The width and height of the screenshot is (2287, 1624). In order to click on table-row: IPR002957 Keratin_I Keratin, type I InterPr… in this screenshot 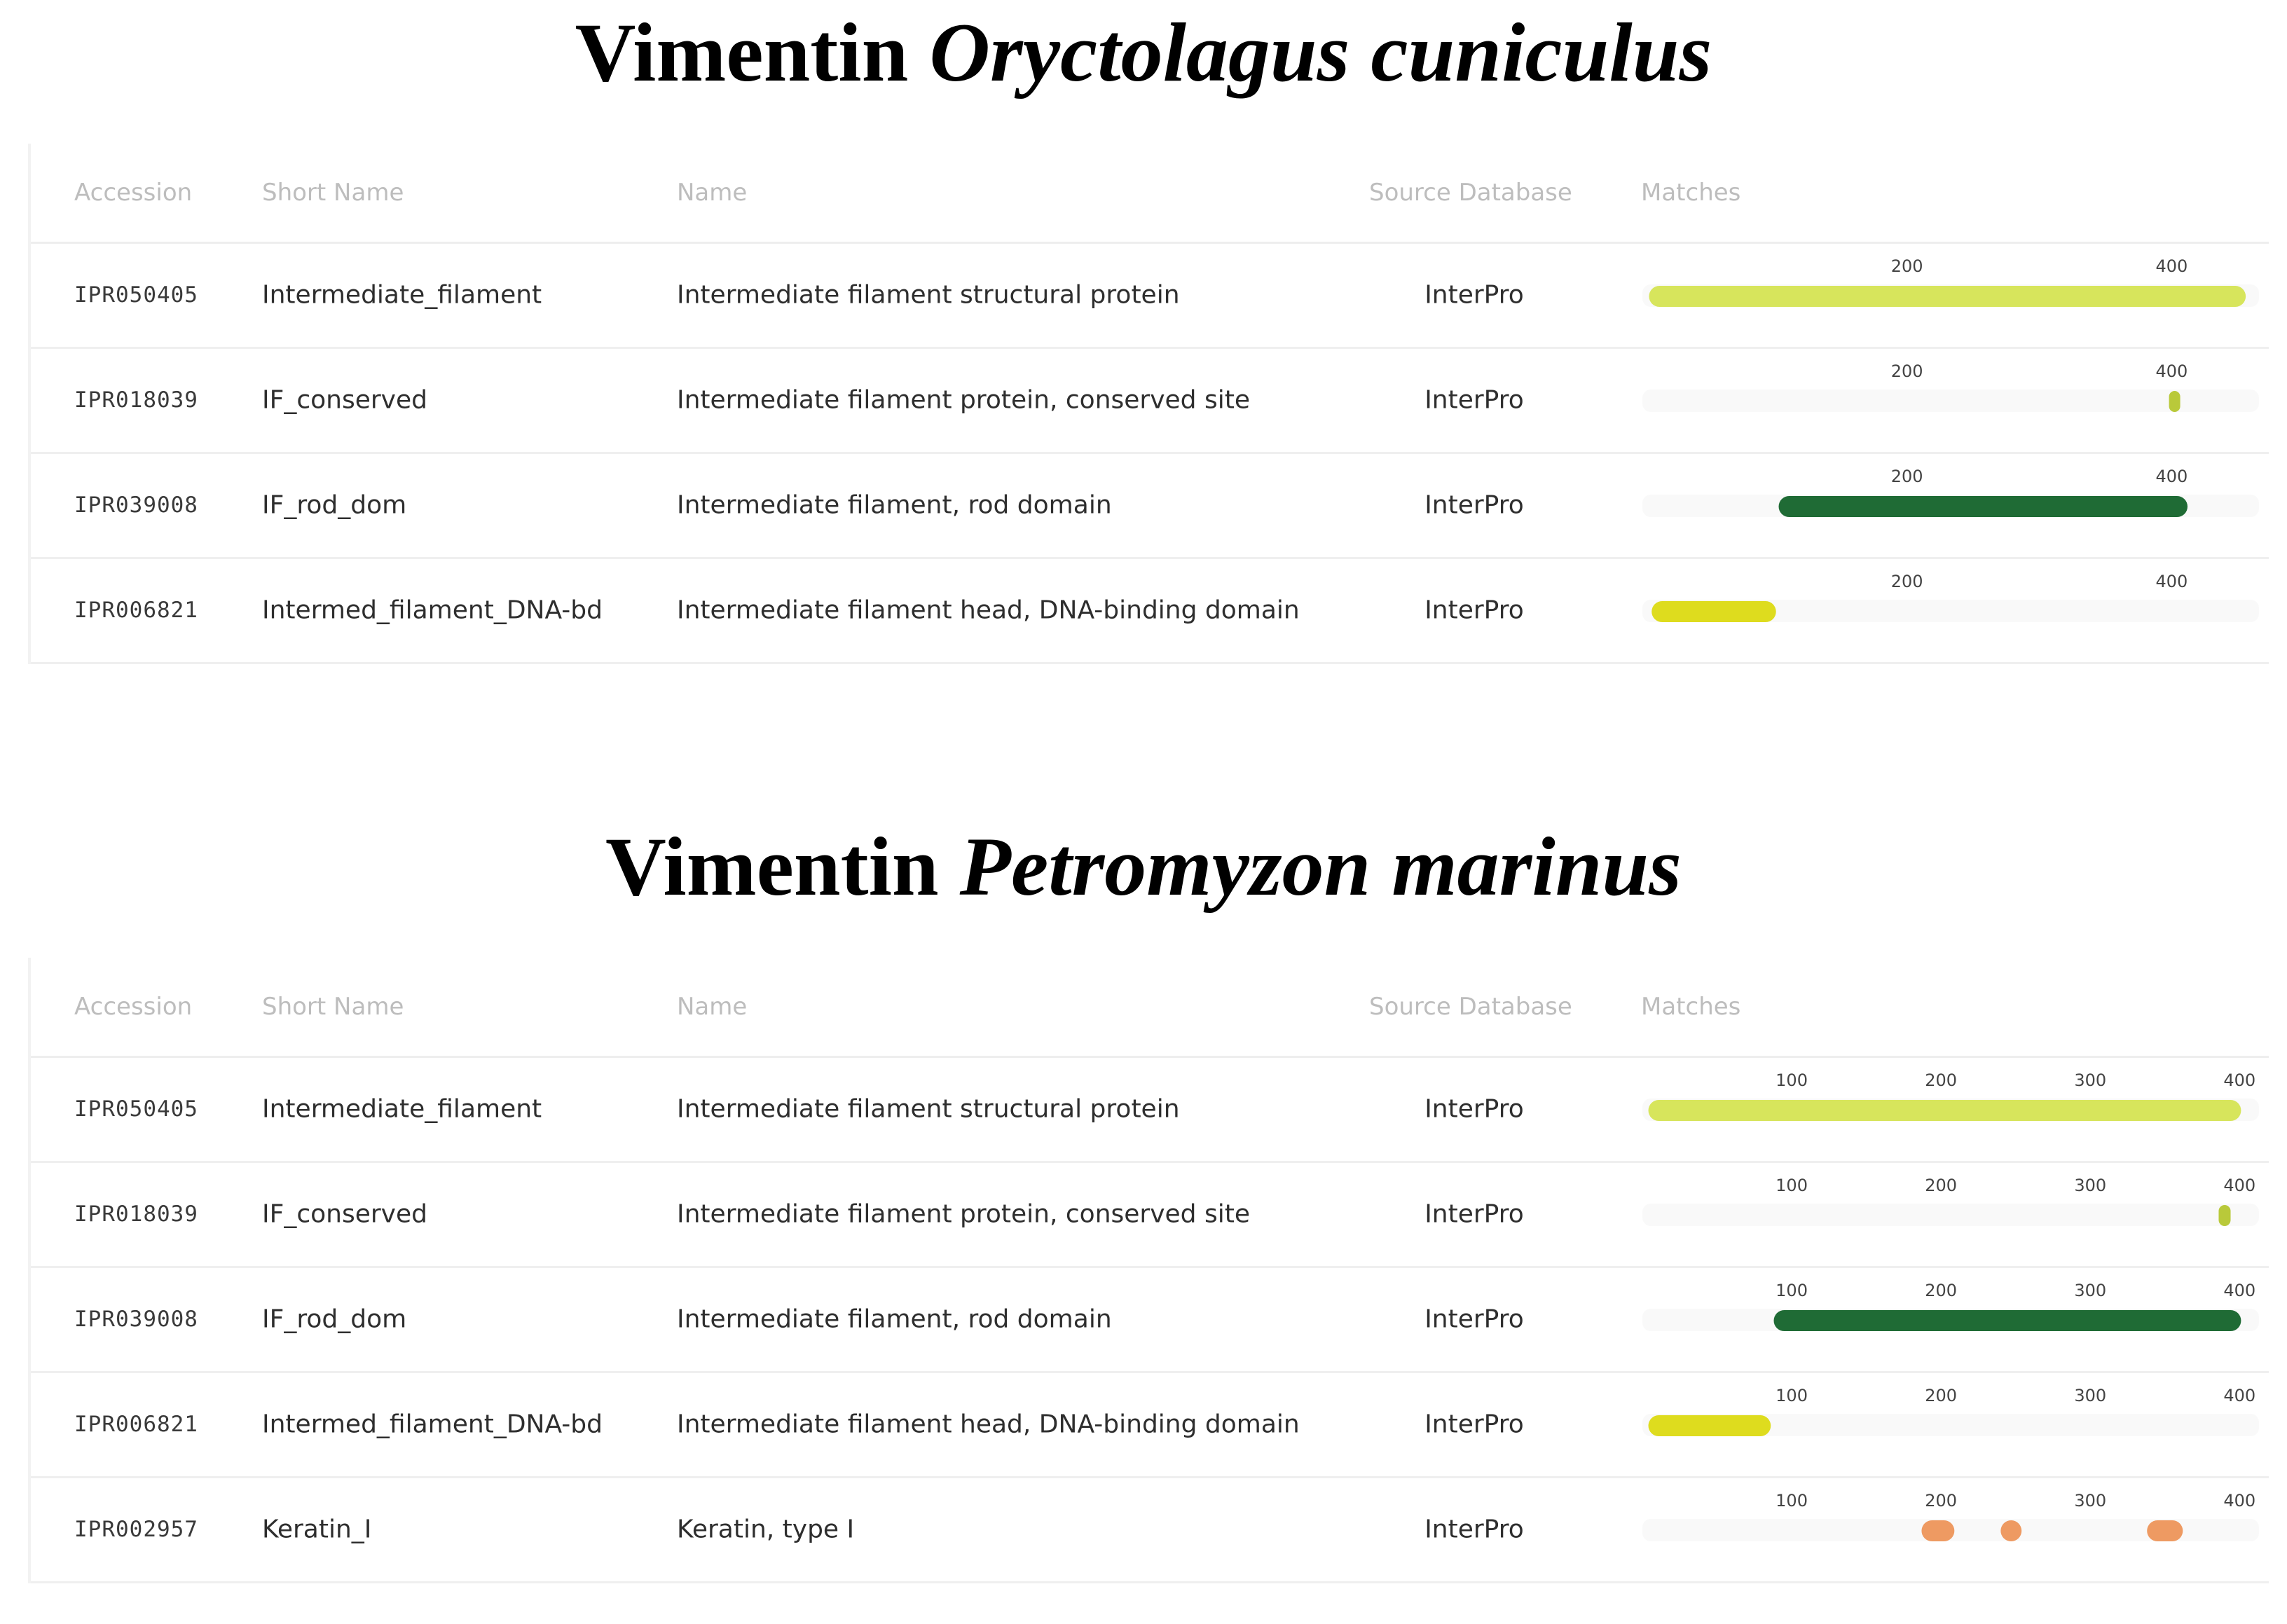, I will do `click(1150, 1530)`.